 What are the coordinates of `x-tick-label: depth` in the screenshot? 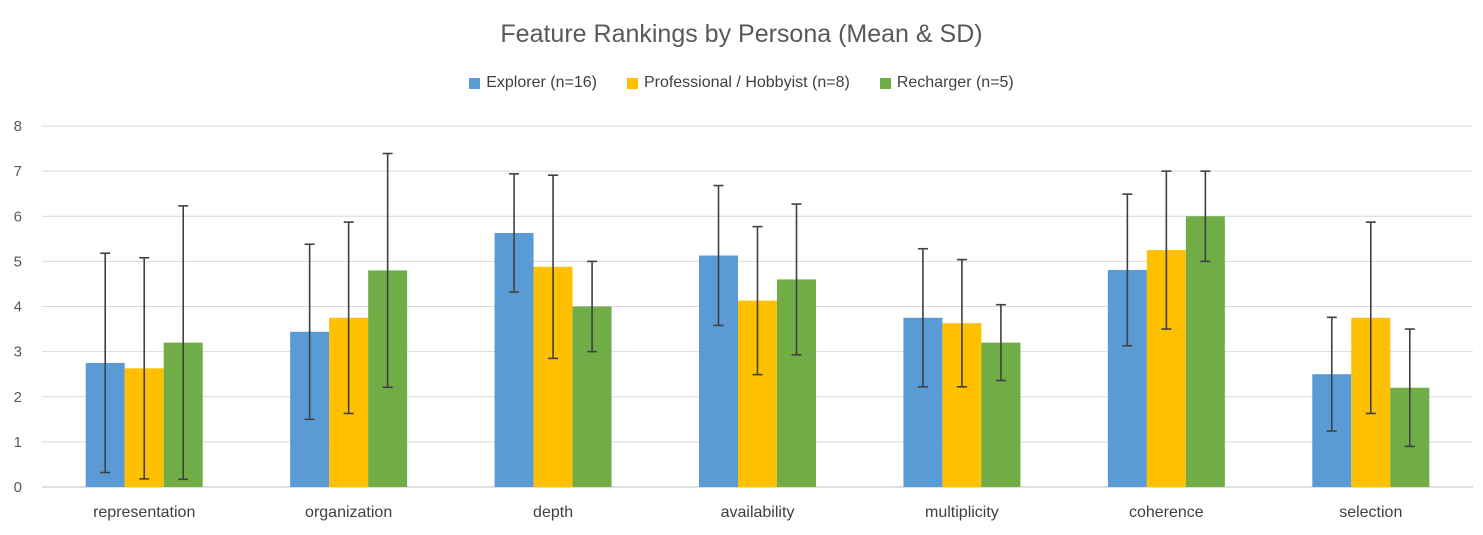 It's located at (553, 512).